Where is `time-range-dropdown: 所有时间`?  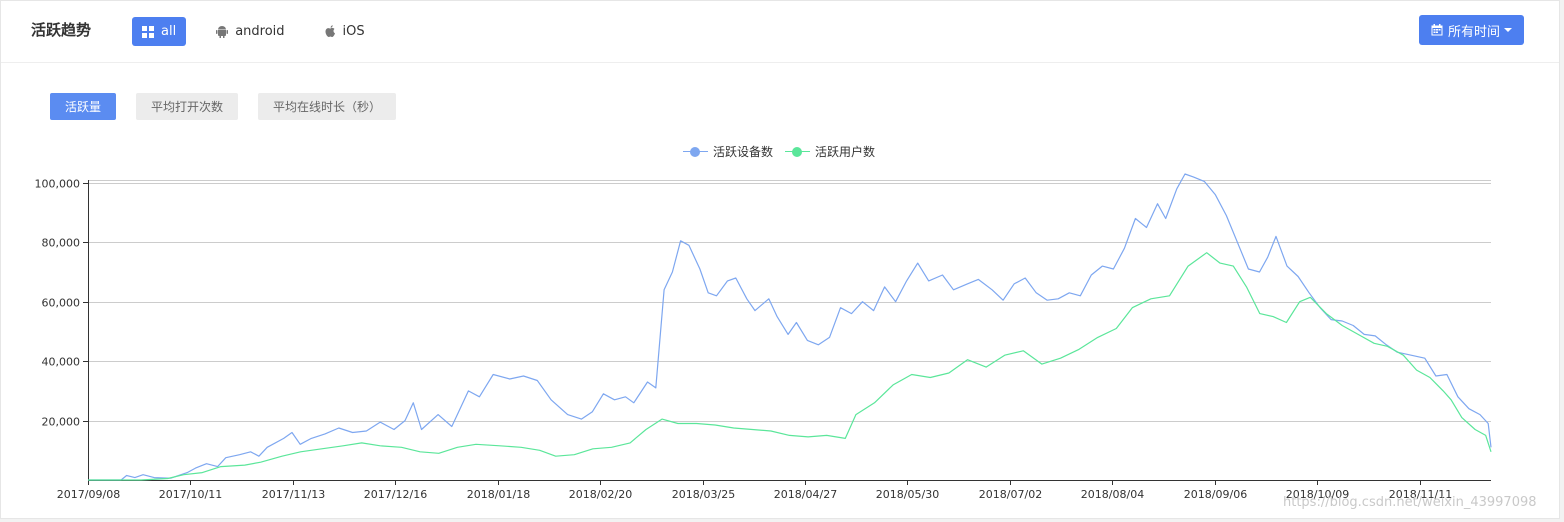 time-range-dropdown: 所有时间 is located at coordinates (1471, 30).